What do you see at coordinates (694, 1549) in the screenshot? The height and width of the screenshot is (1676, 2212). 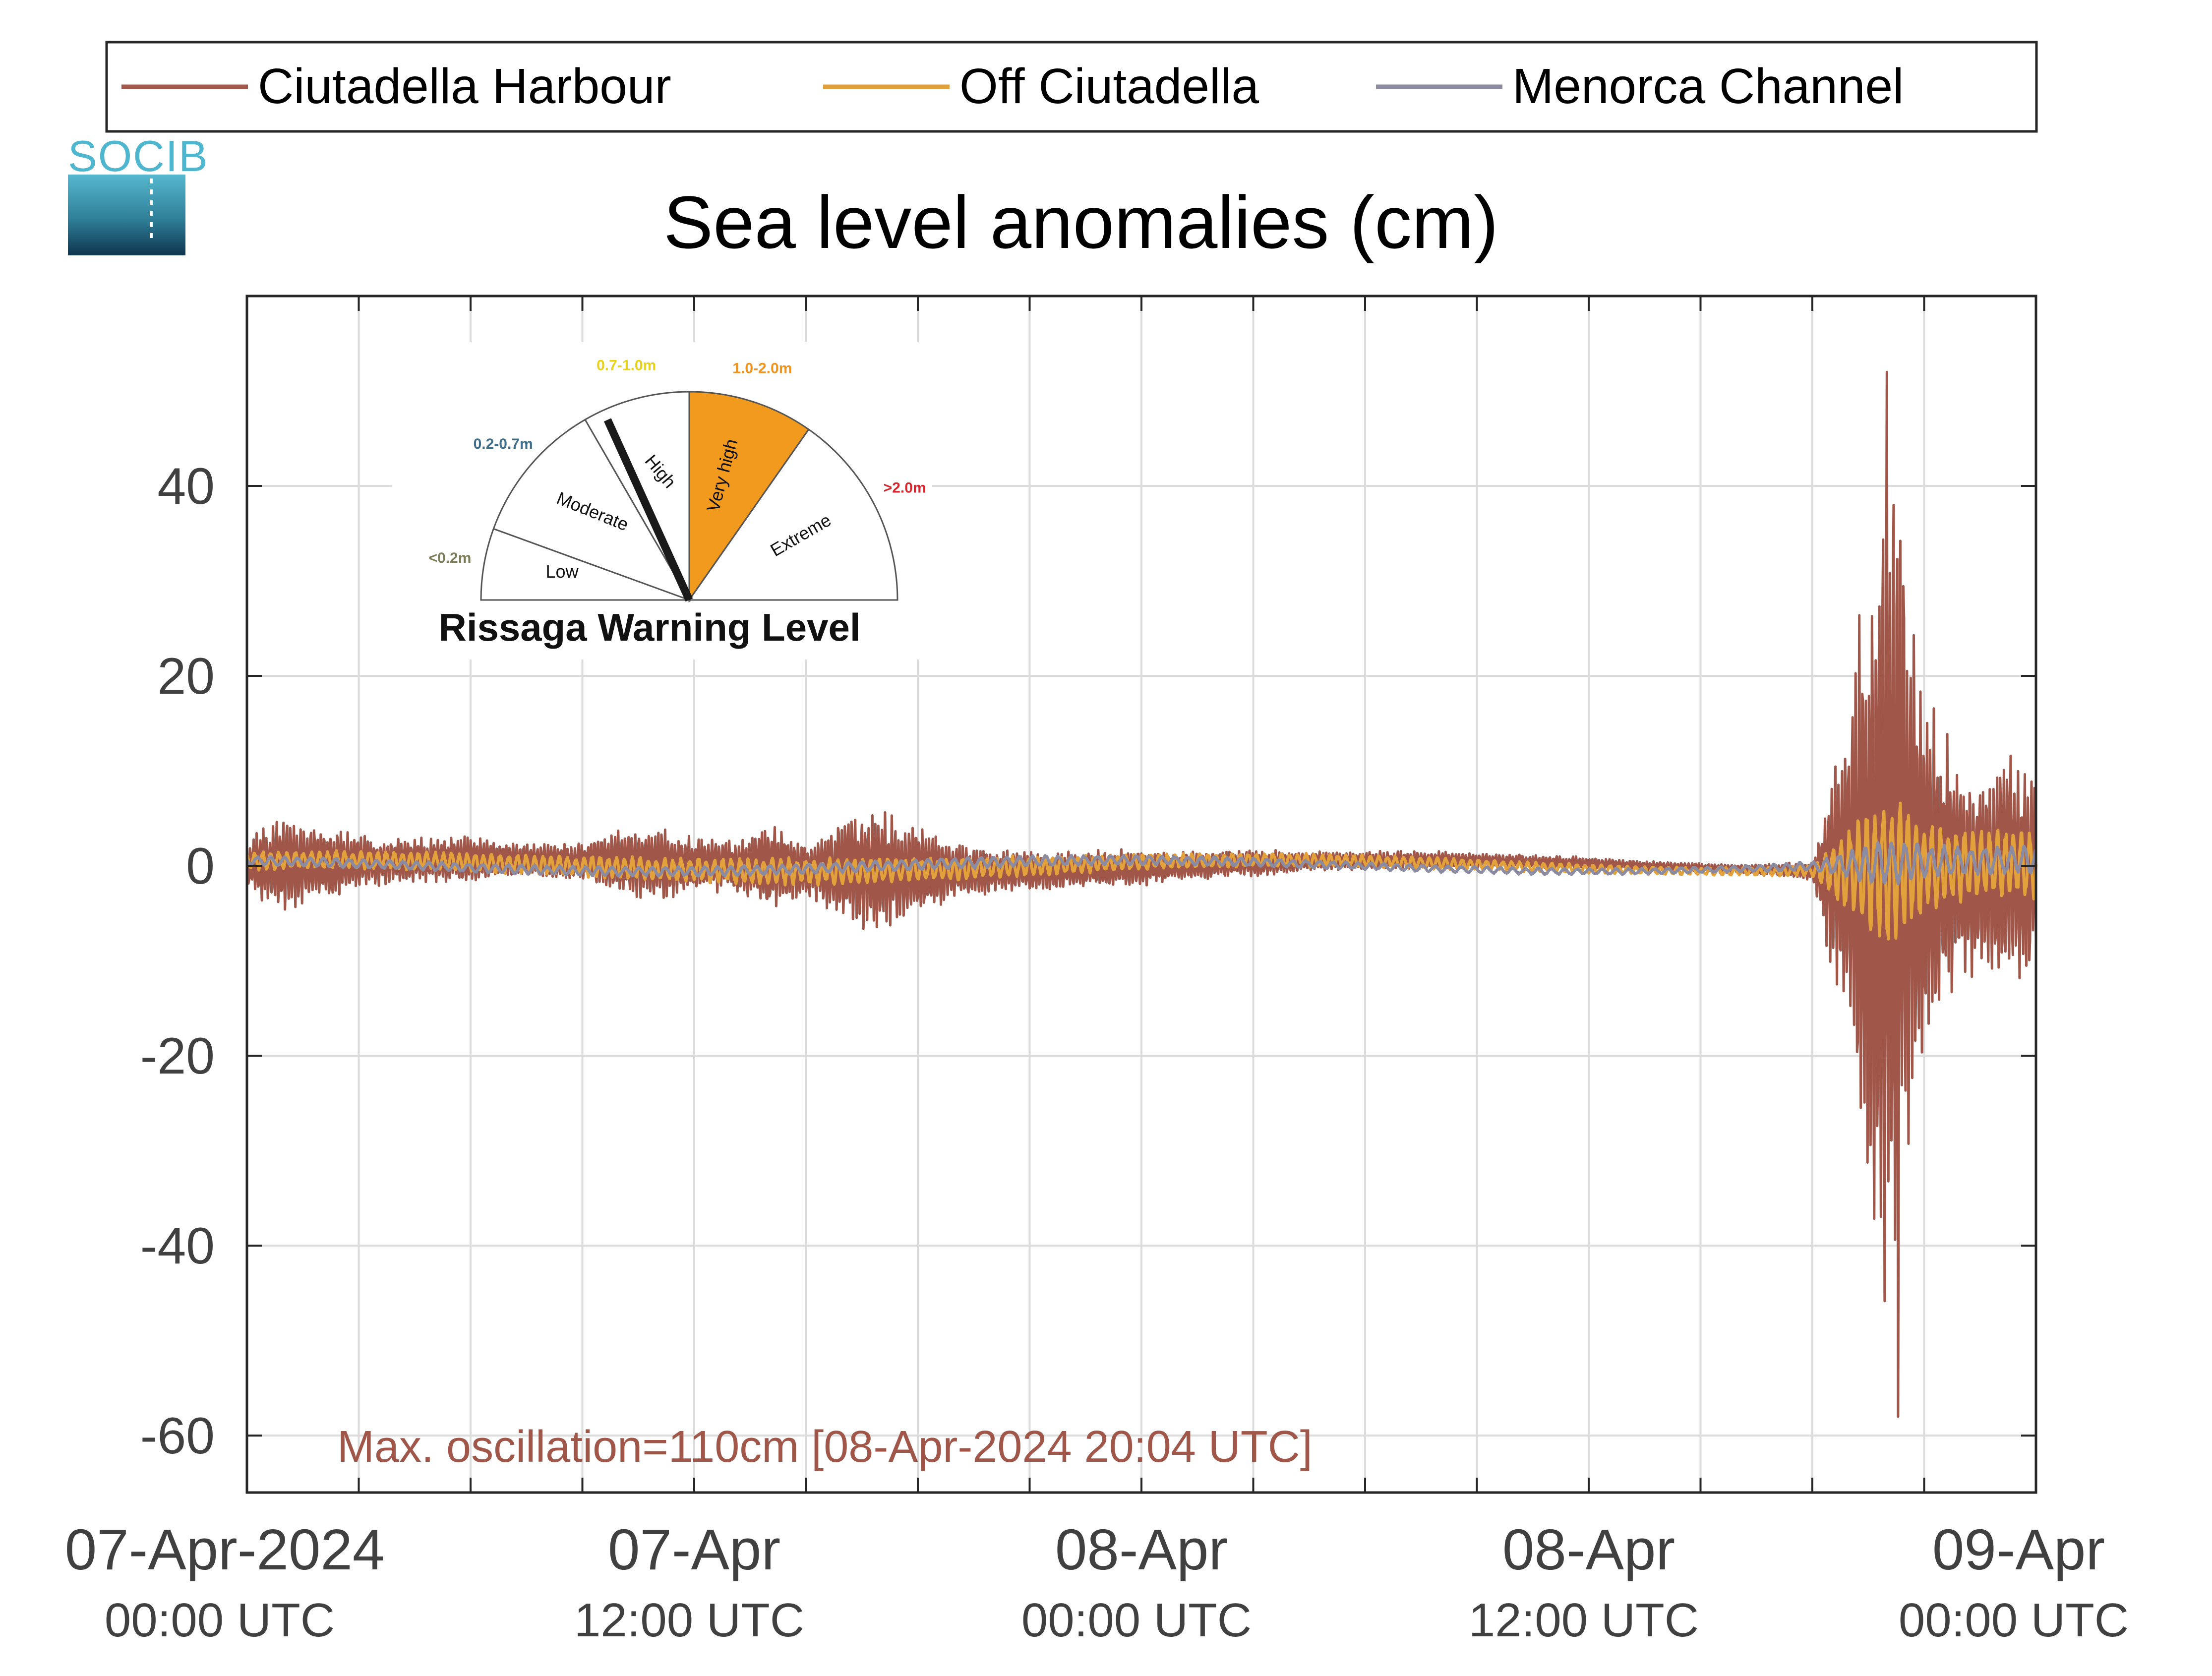 I see `x-tick-label-date: 07-Apr` at bounding box center [694, 1549].